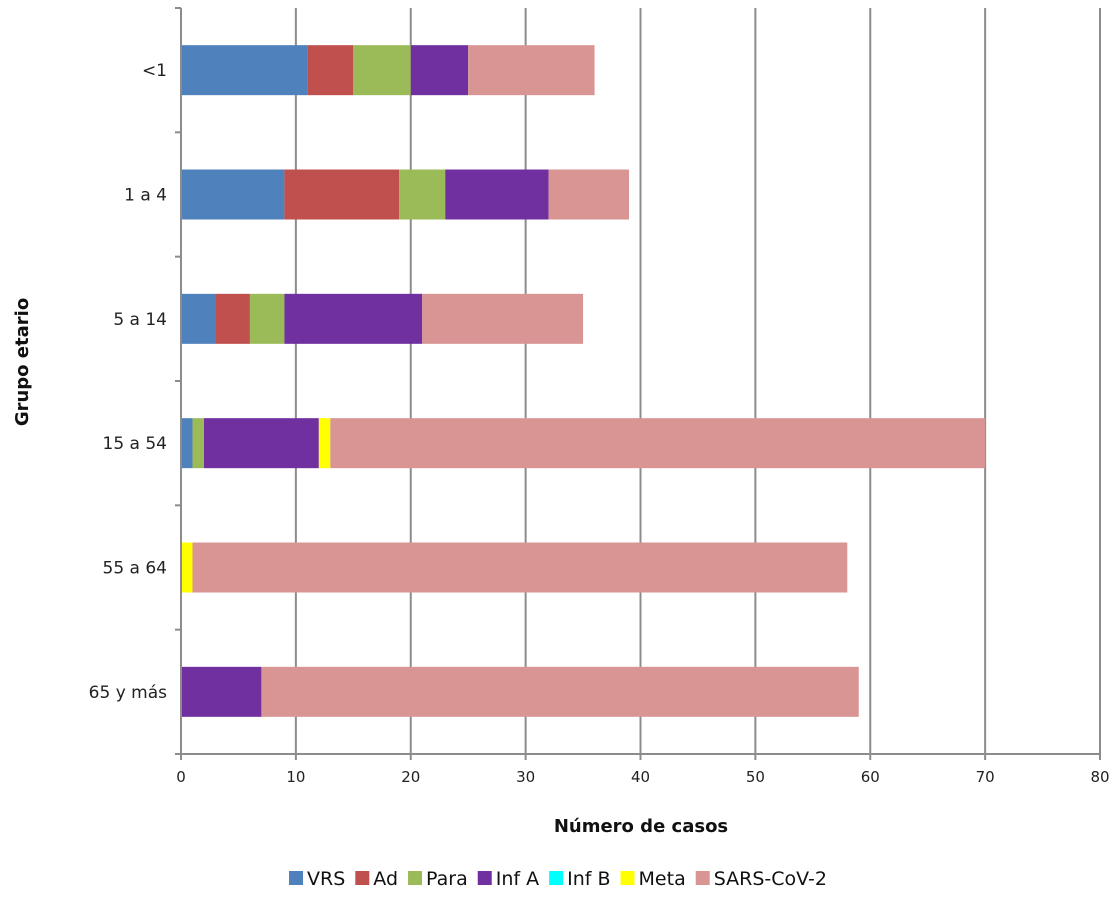  What do you see at coordinates (128, 693) in the screenshot?
I see `y-tick-label: 65 y más` at bounding box center [128, 693].